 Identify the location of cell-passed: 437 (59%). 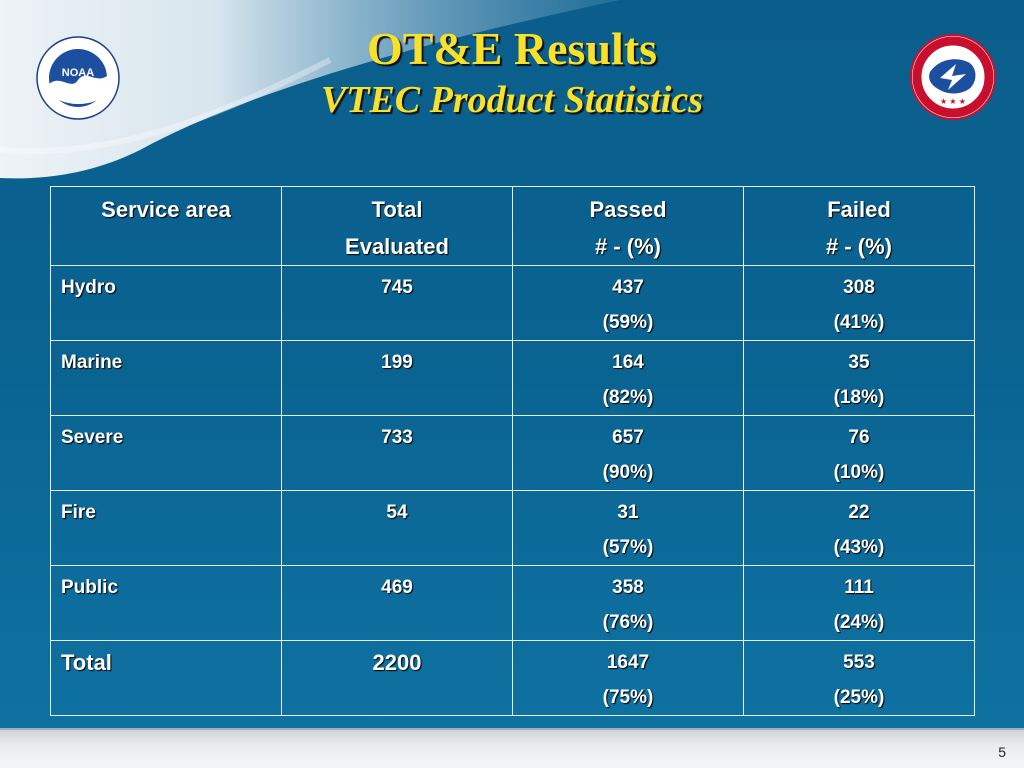
(628, 303).